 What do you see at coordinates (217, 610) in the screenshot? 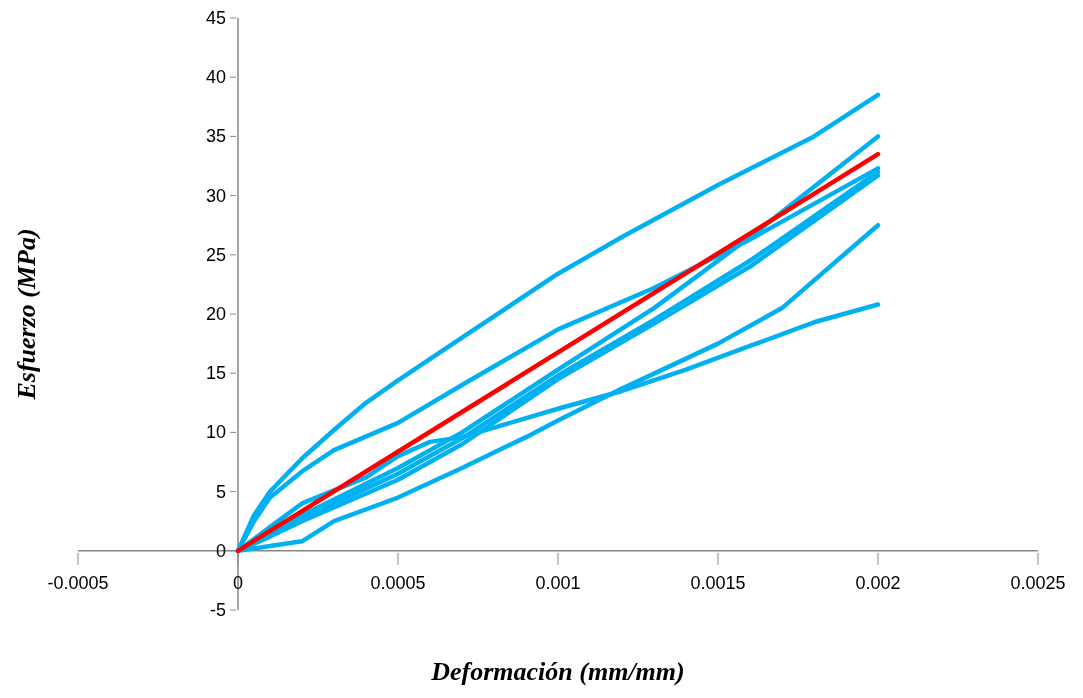
I see `y-tick-label: -5` at bounding box center [217, 610].